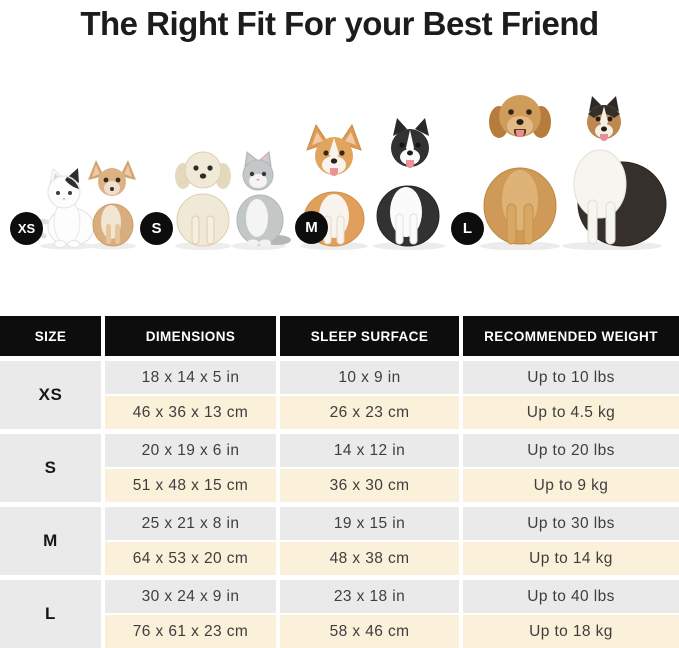  I want to click on cell-xs-dimensions-in: 18 x 14 x 5 in, so click(190, 377).